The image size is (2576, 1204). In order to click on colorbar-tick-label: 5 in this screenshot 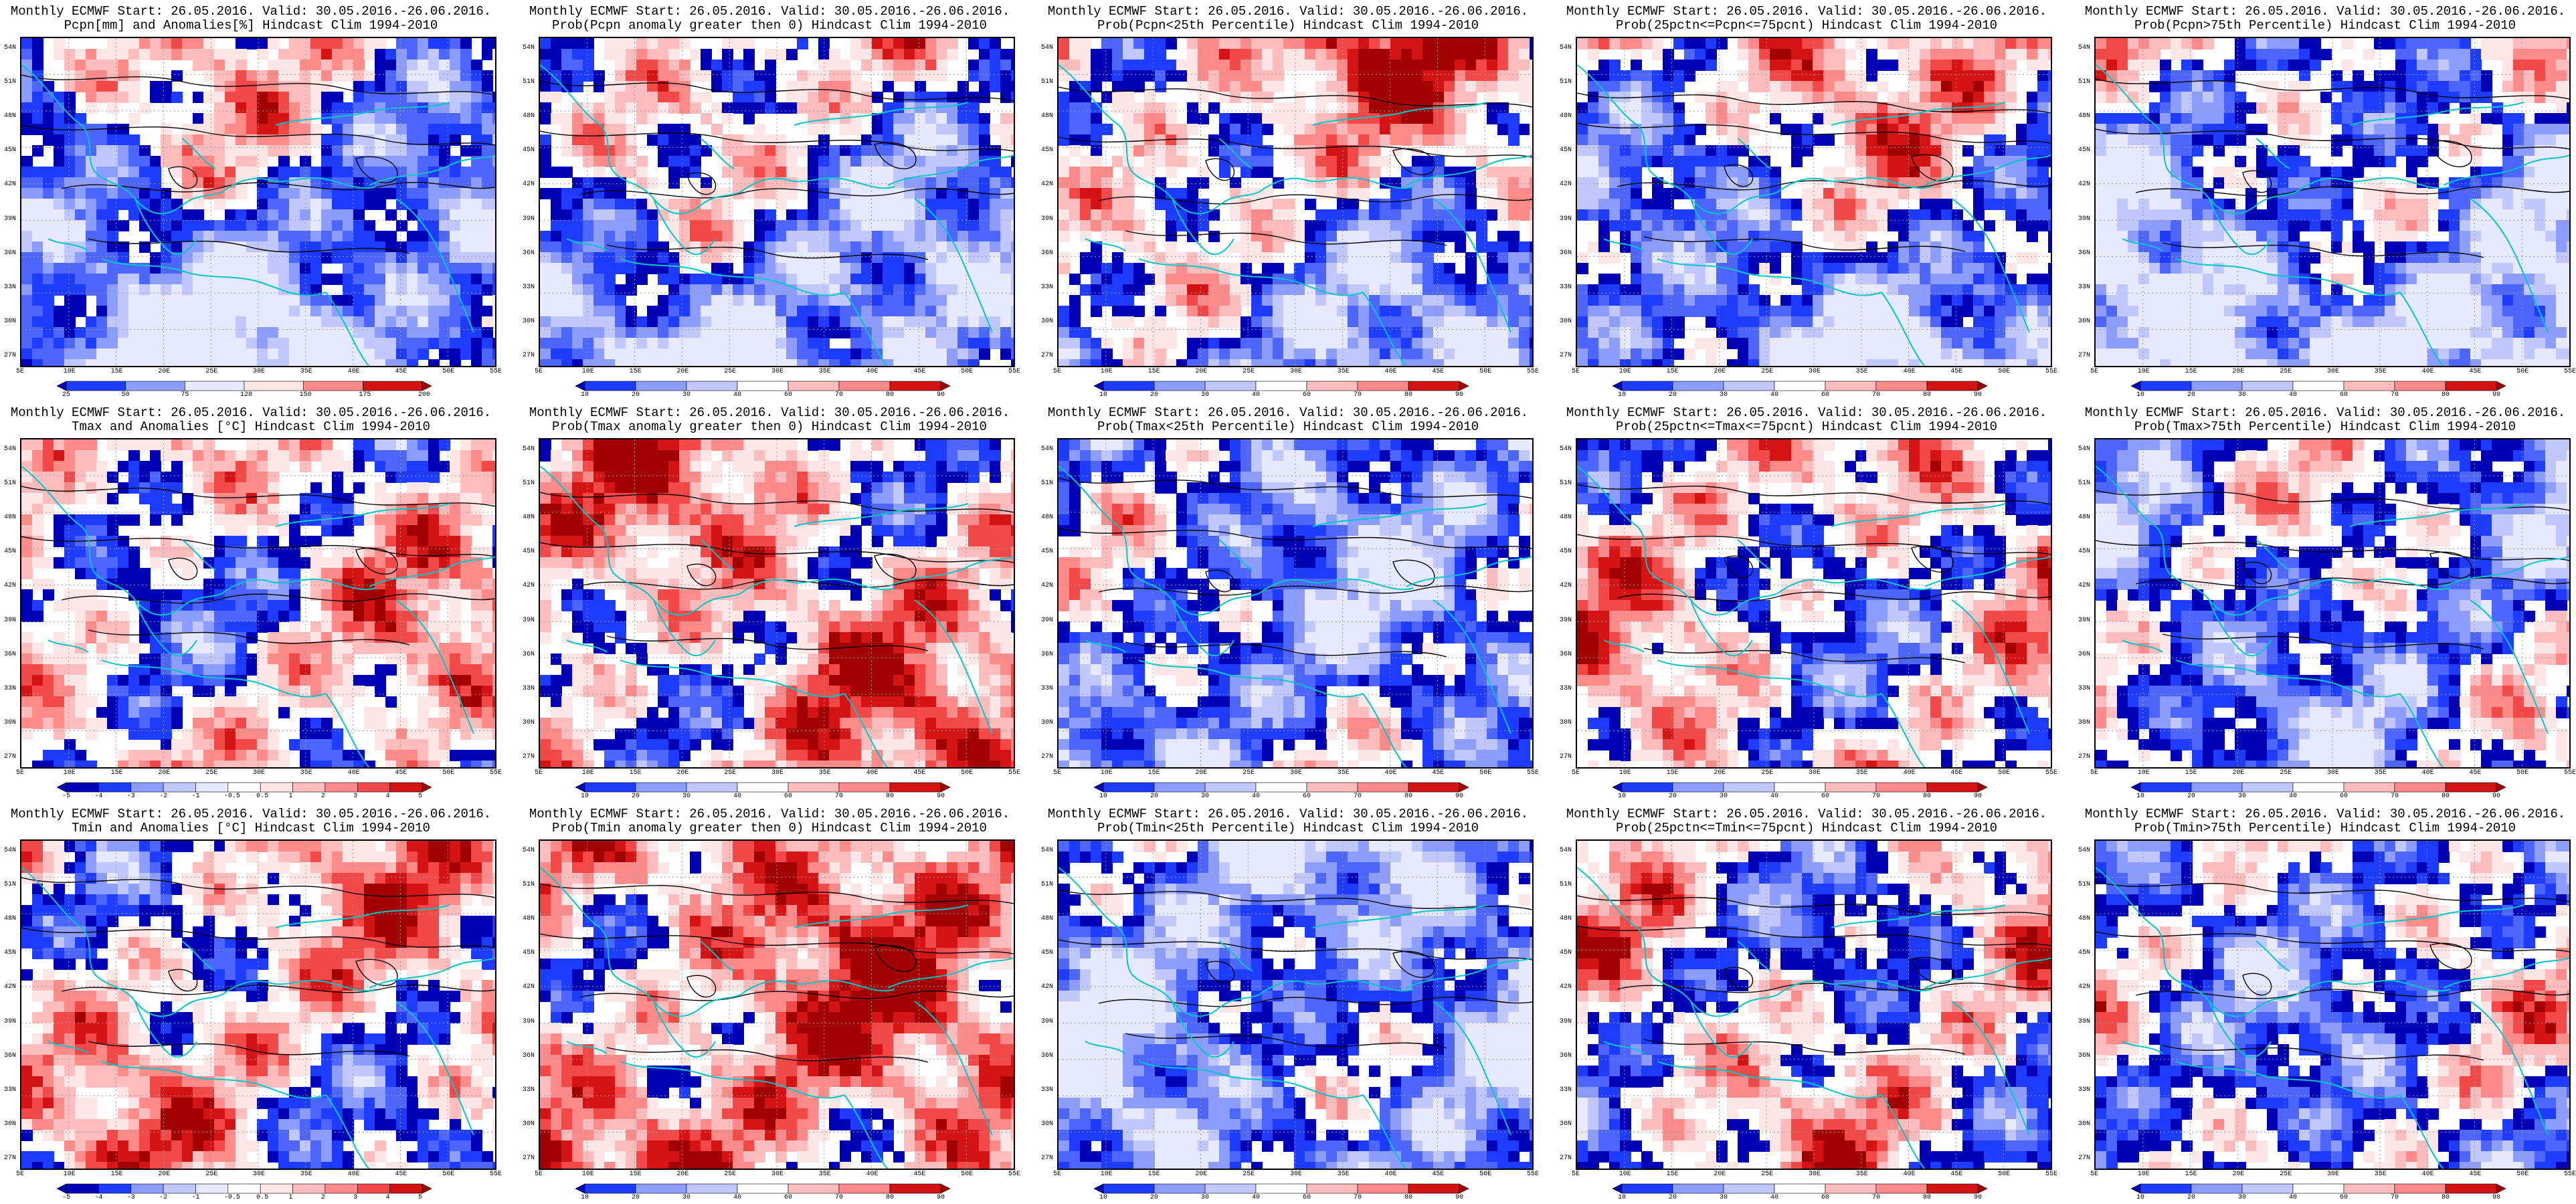, I will do `click(420, 1197)`.